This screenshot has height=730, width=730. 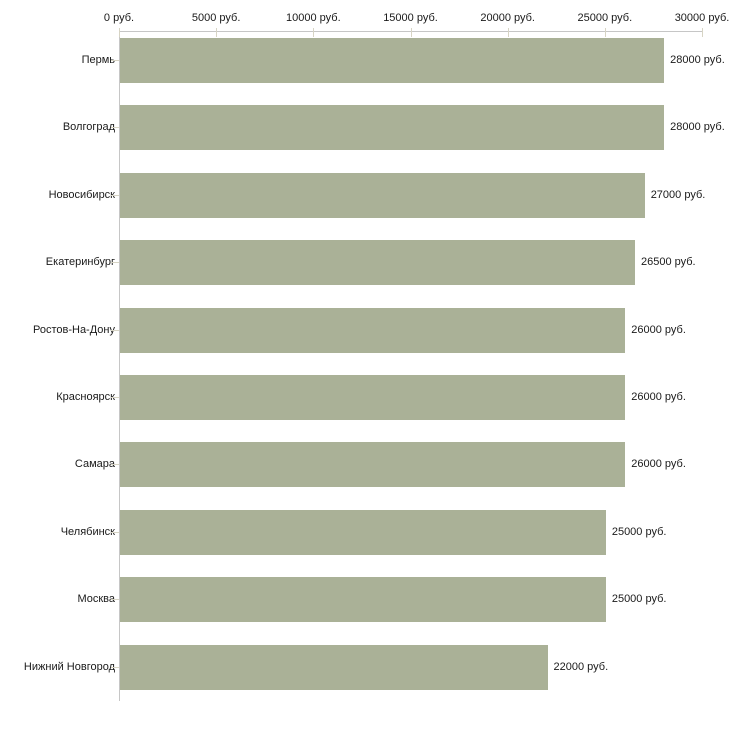 I want to click on category-label: Пермь, so click(x=98, y=60).